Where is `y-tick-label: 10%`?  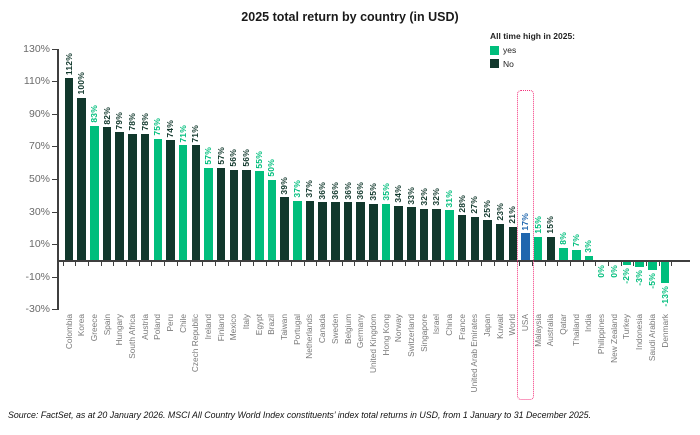
y-tick-label: 10% is located at coordinates (39, 244).